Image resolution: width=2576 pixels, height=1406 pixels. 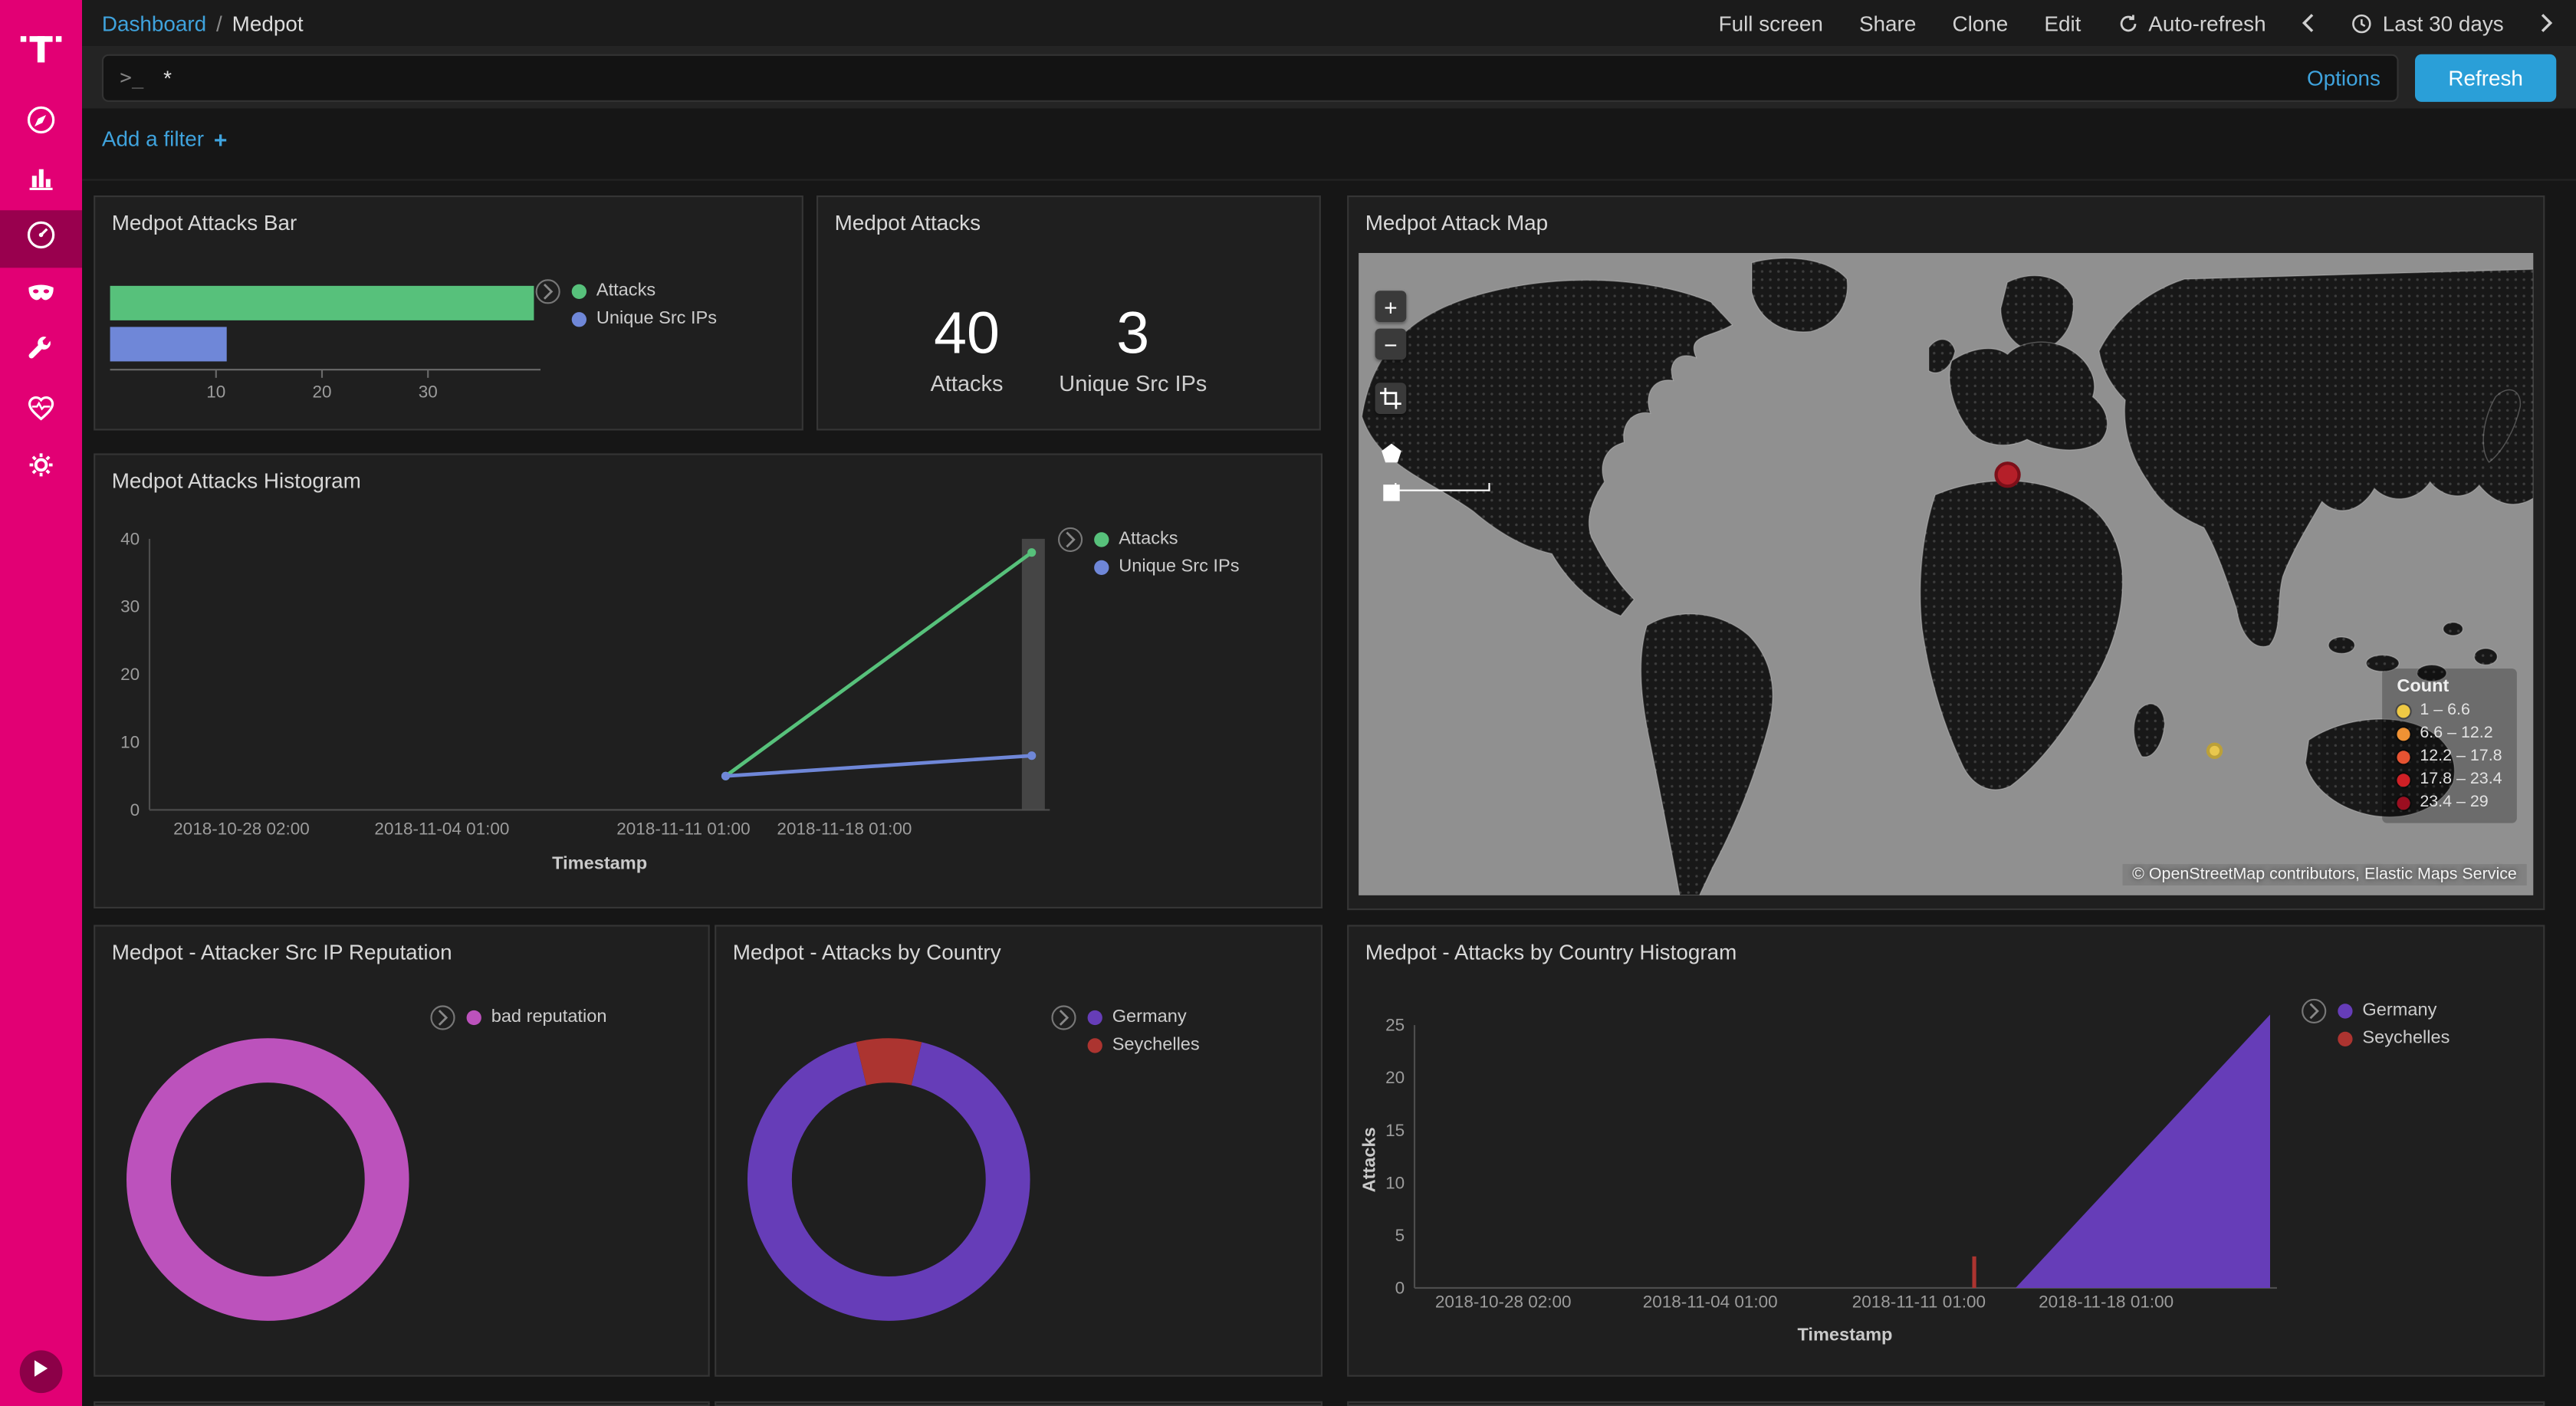 What do you see at coordinates (1395, 1025) in the screenshot?
I see `svg-text: 25` at bounding box center [1395, 1025].